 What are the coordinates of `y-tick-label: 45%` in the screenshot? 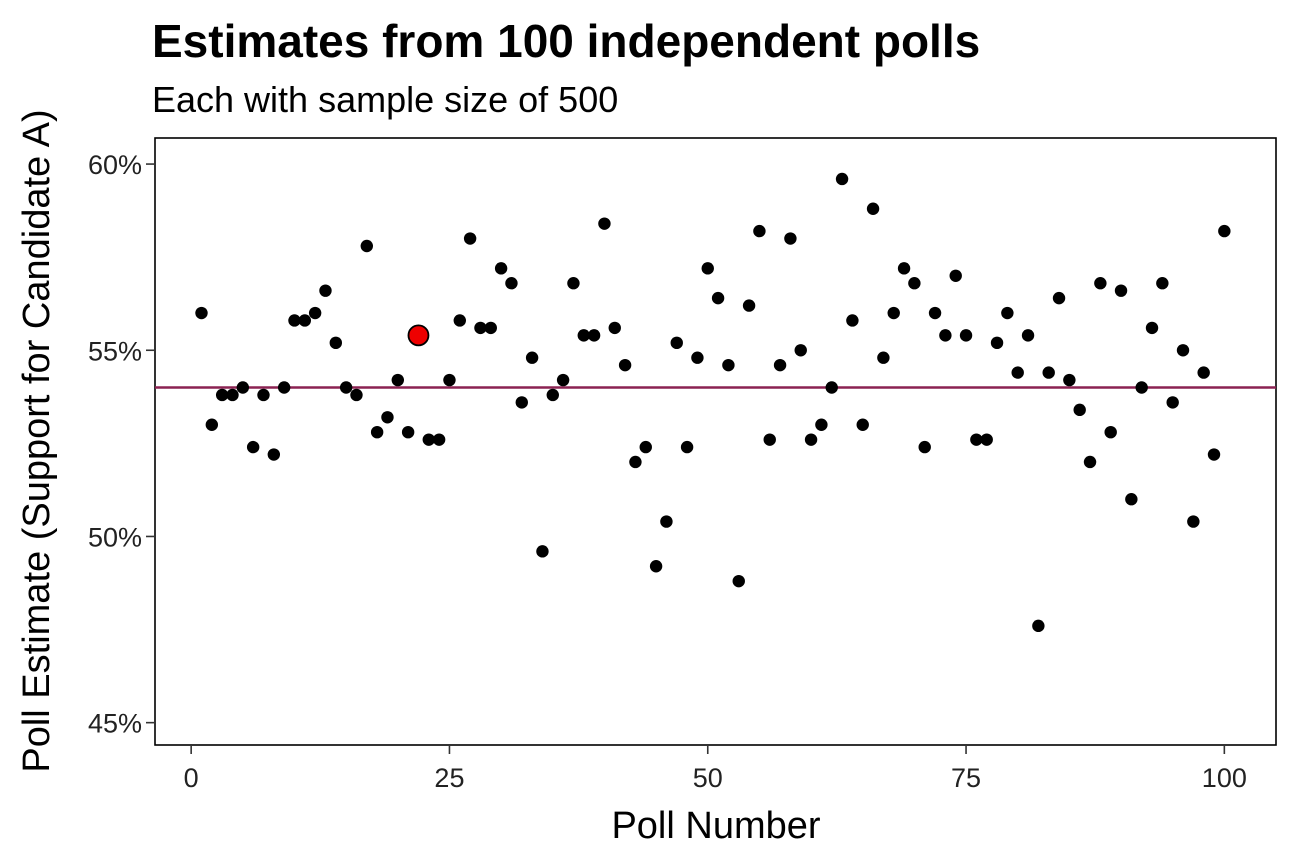 It's located at (115, 724).